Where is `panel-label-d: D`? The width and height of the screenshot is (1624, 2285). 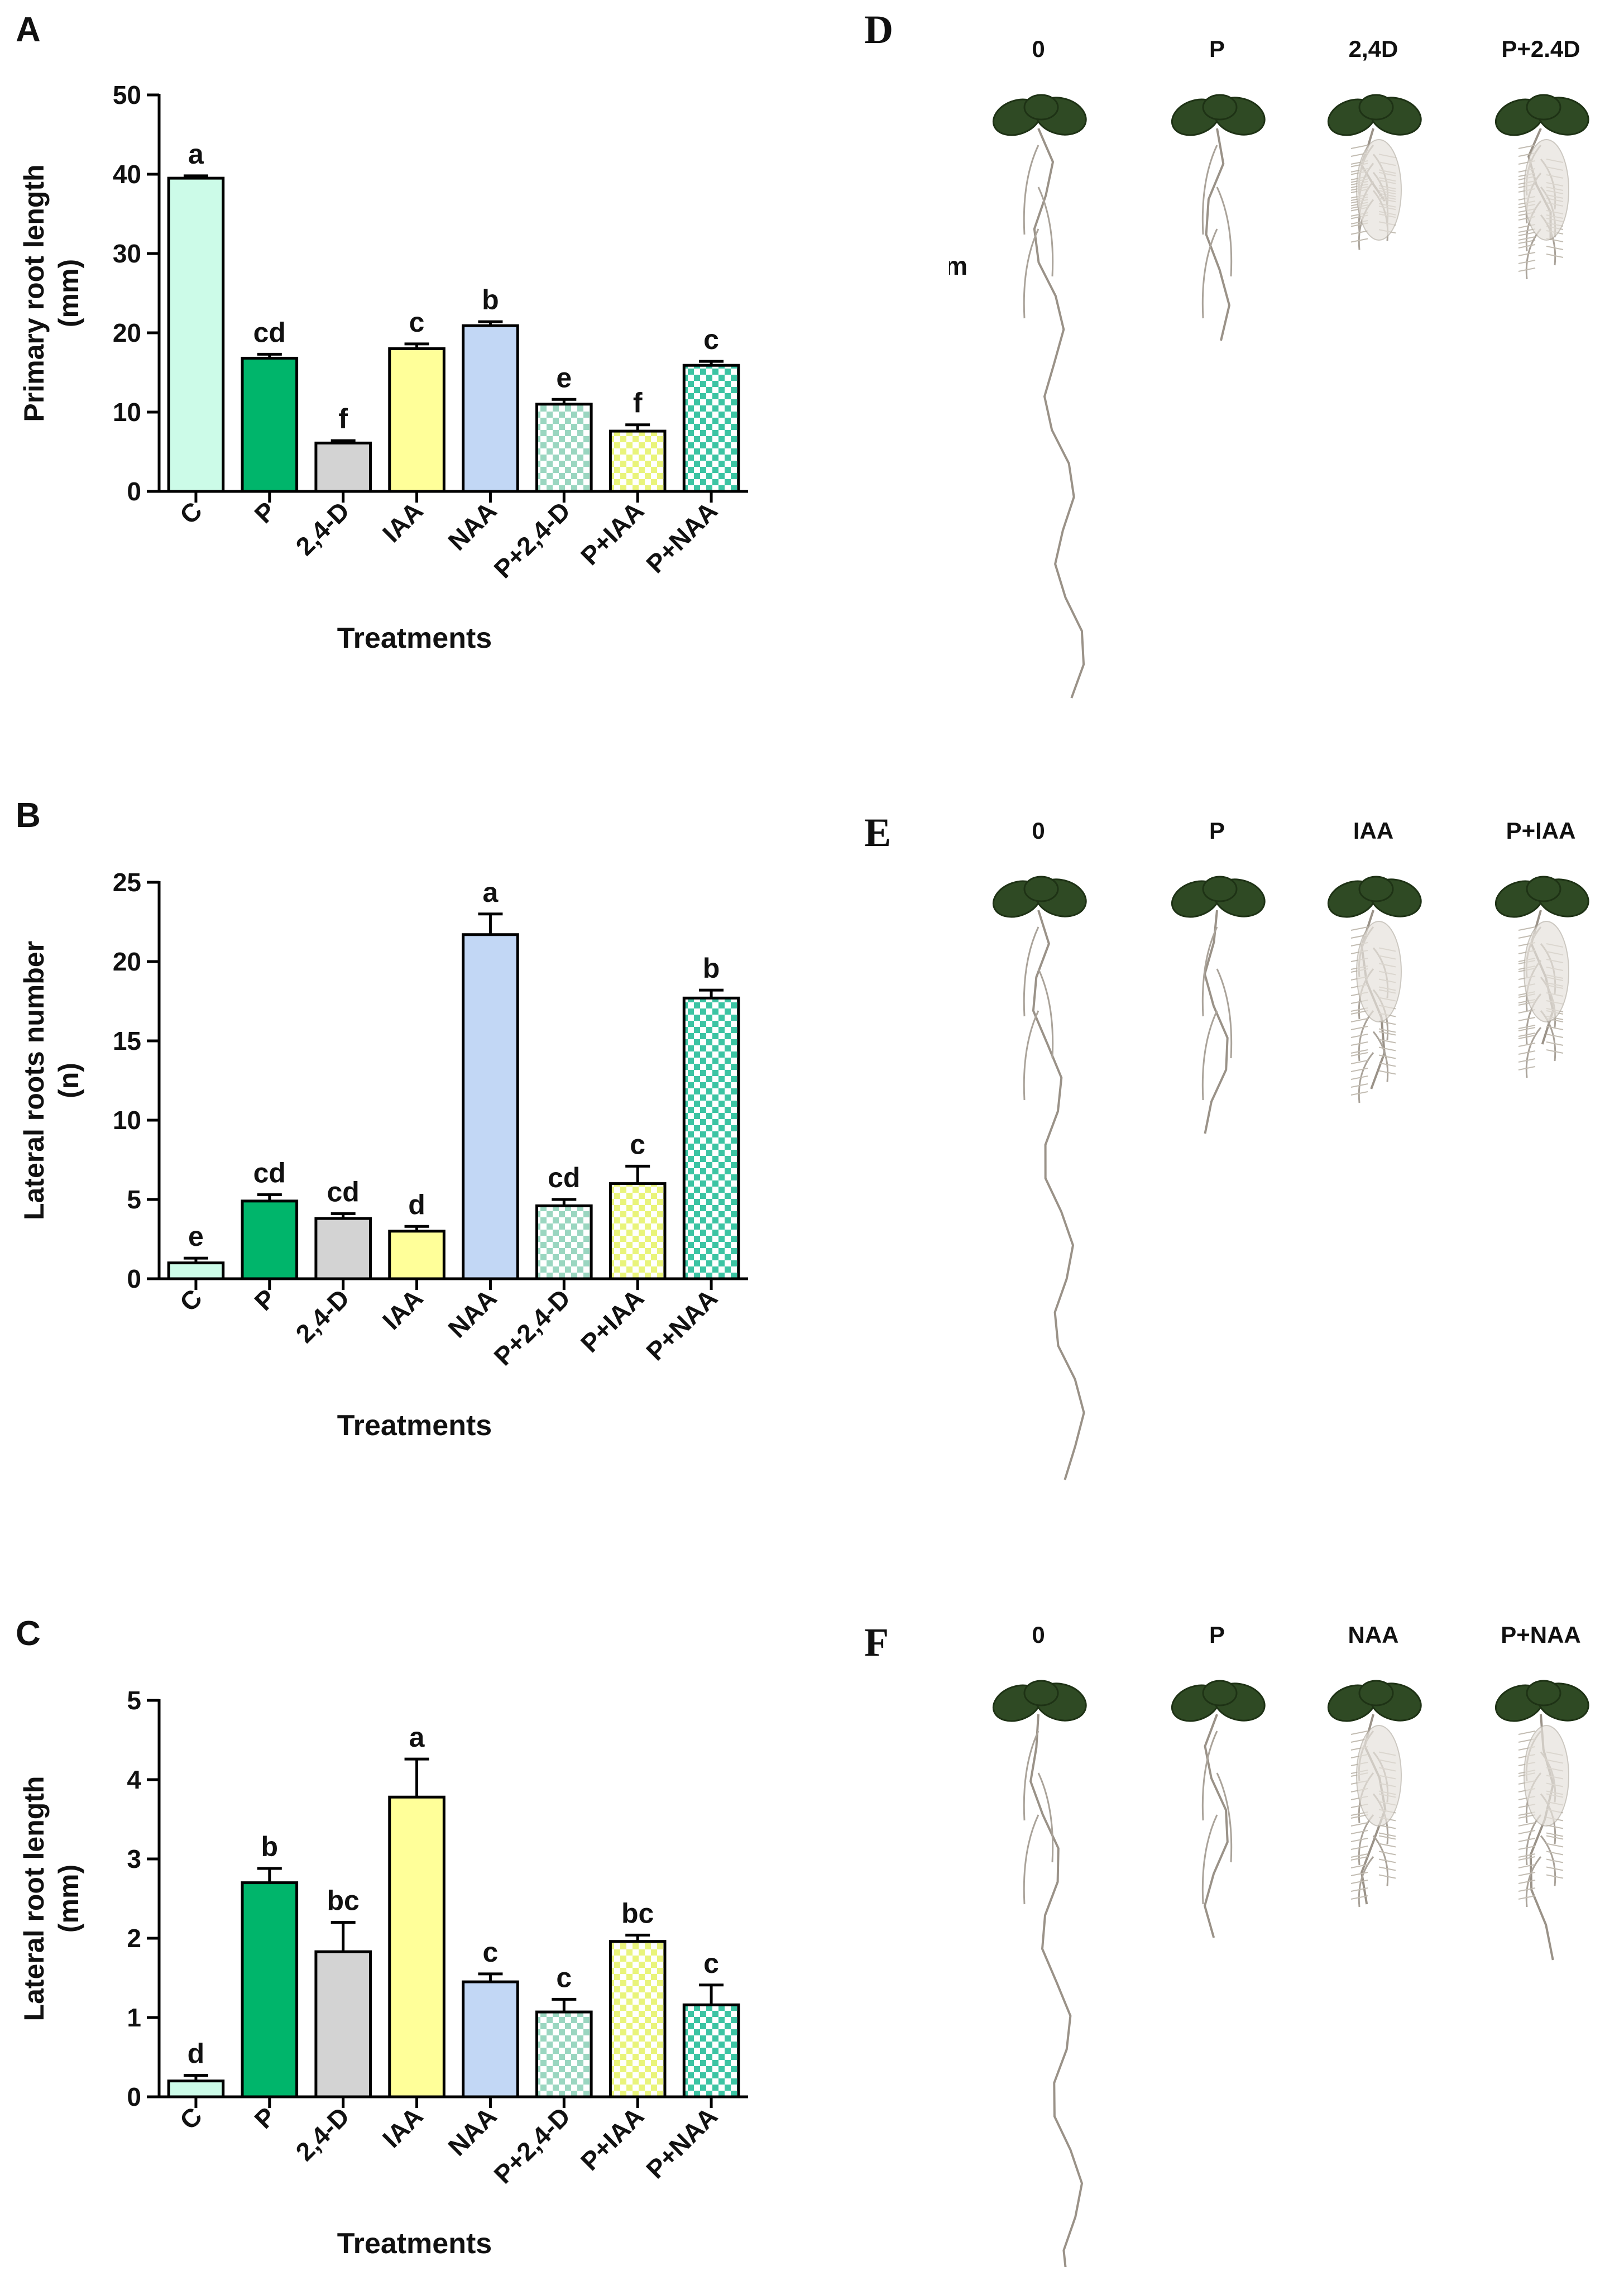
panel-label-d: D is located at coordinates (878, 29).